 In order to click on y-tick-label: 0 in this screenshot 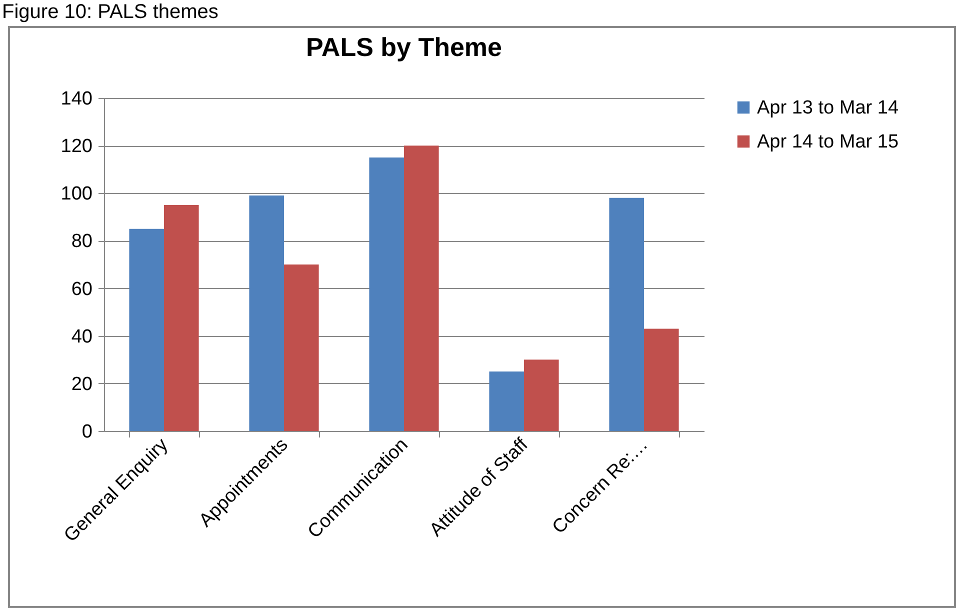, I will do `click(87, 432)`.